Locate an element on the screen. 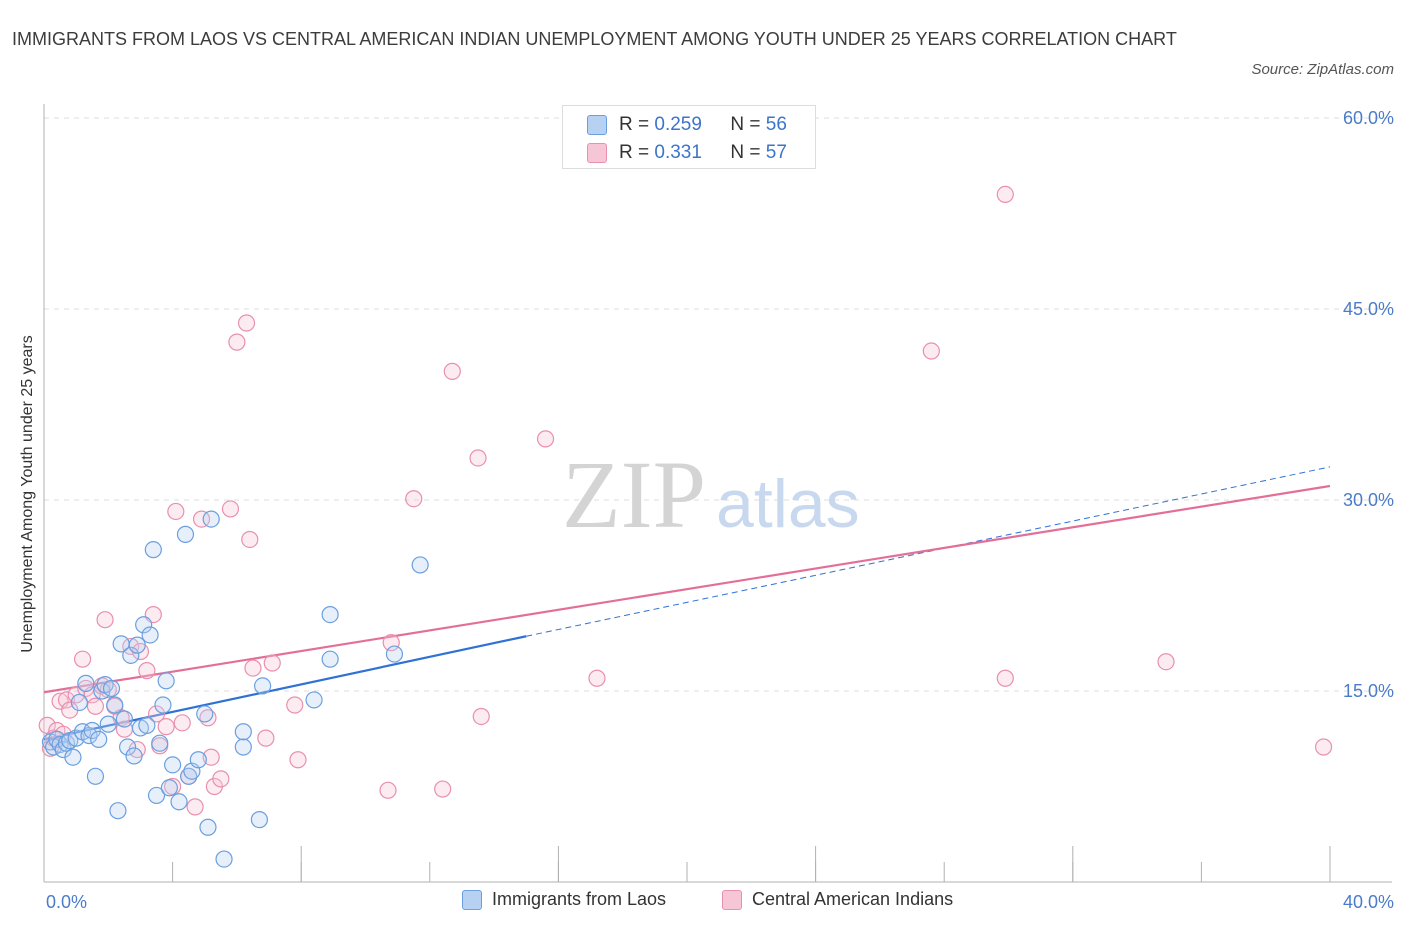 The width and height of the screenshot is (1406, 930). legend-row-blue: R = 0.259 N = 56 is located at coordinates (687, 125).